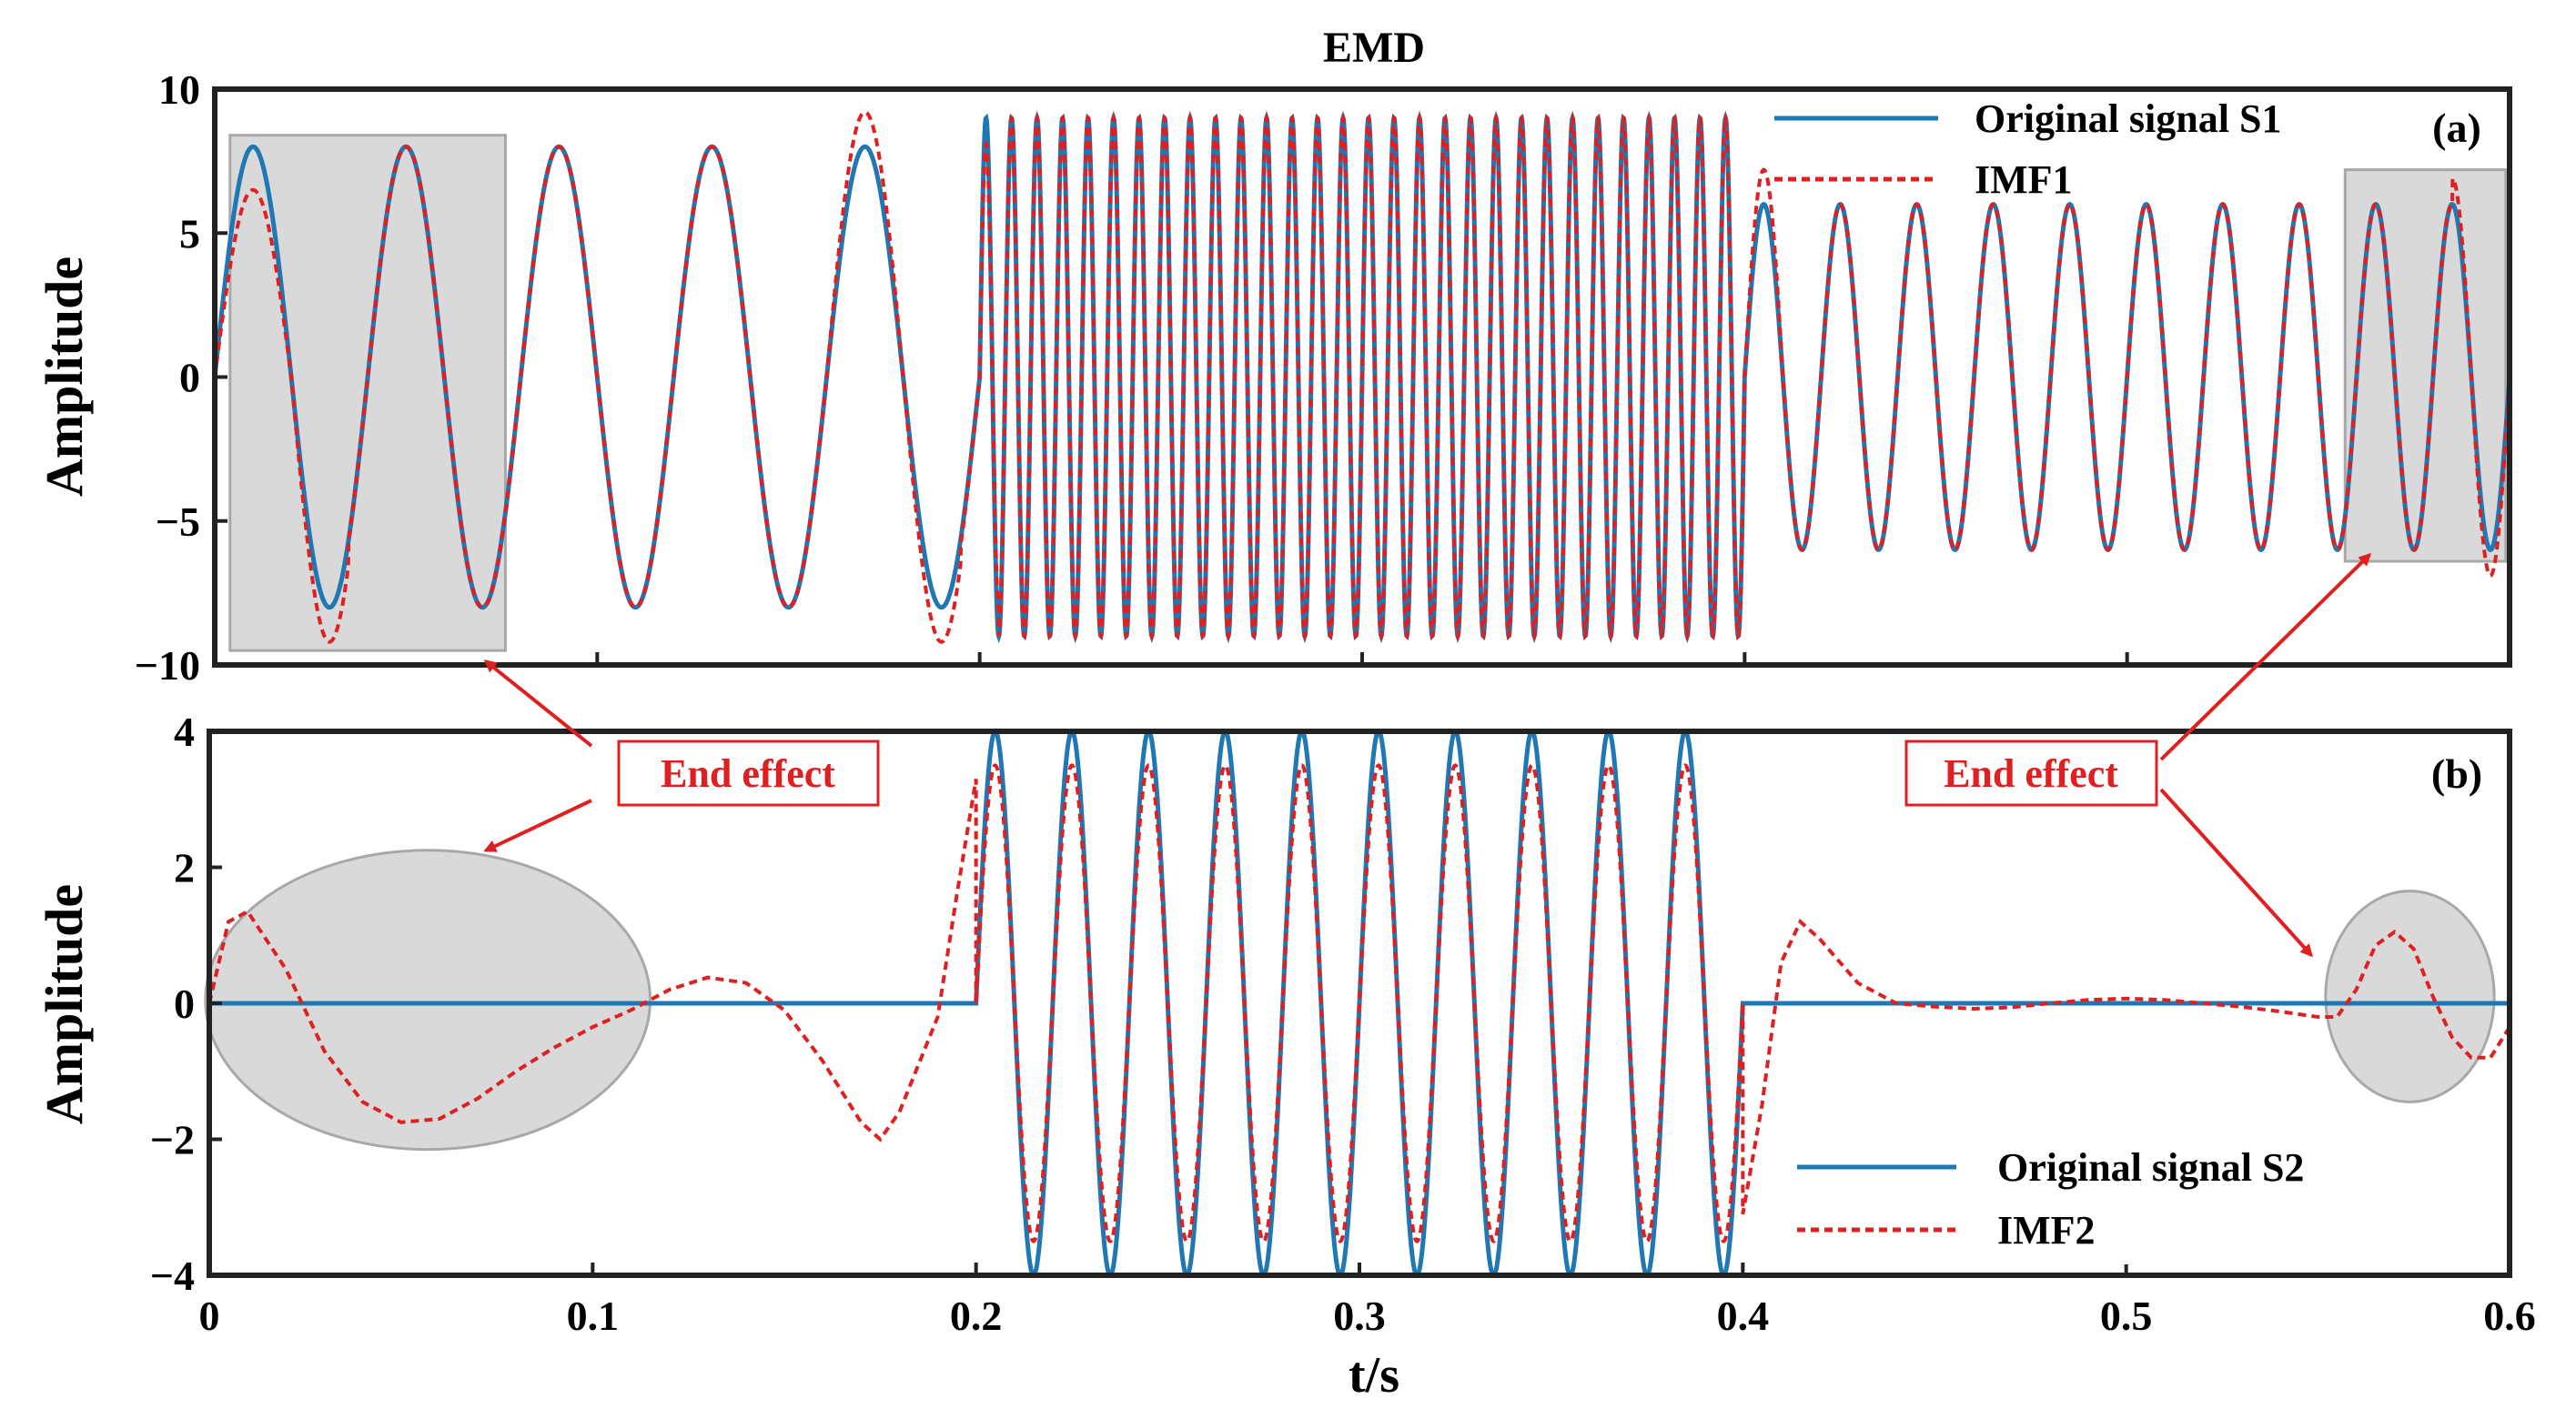  Describe the element at coordinates (1374, 1375) in the screenshot. I see `x-axis-label: t/s` at that location.